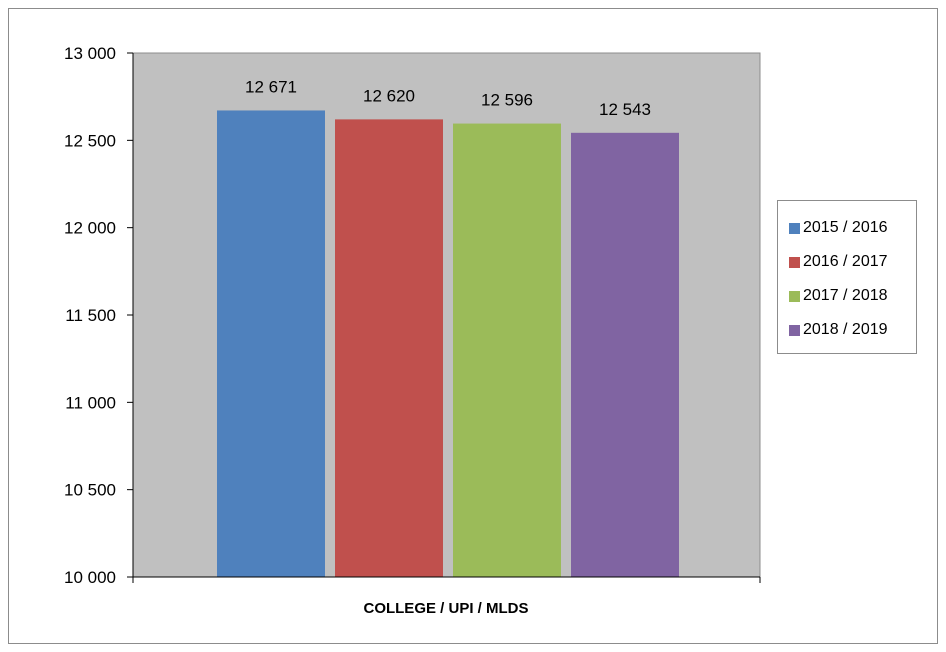 The image size is (946, 652). I want to click on y-tick-label: 10 000, so click(90, 577).